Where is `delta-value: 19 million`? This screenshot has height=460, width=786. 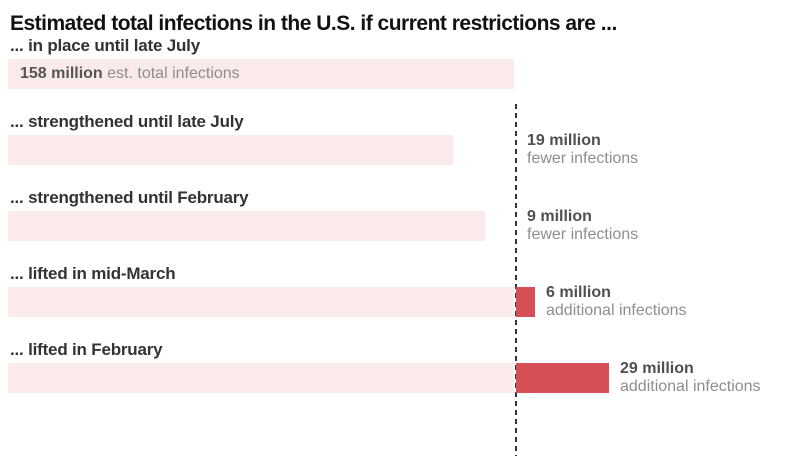
delta-value: 19 million is located at coordinates (564, 140).